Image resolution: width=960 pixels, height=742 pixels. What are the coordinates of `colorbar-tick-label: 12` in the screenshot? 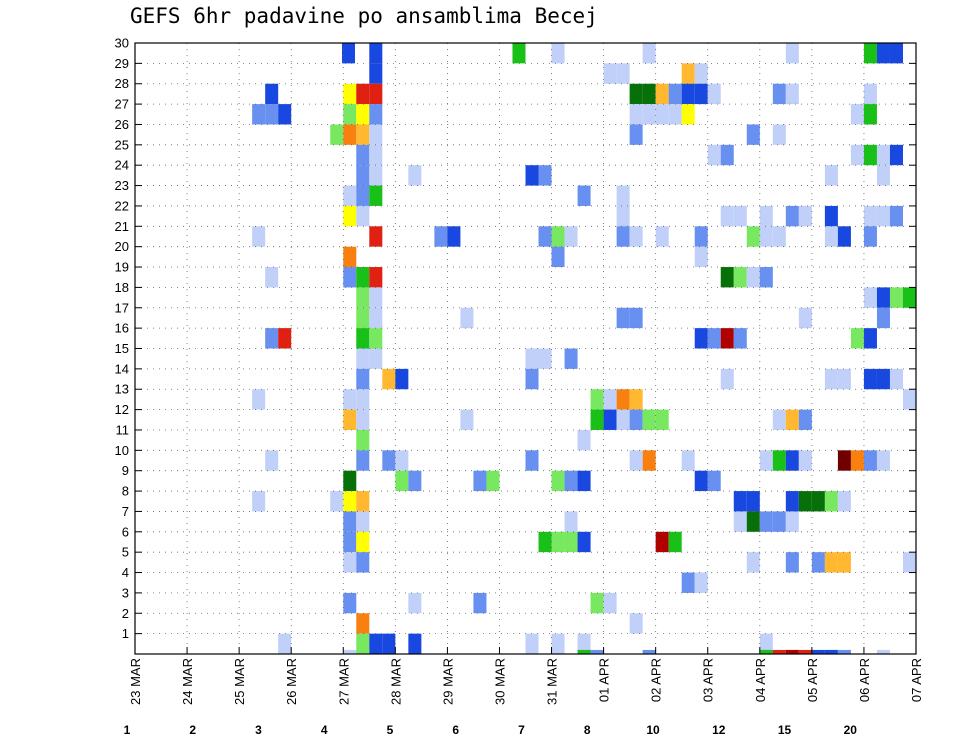 It's located at (719, 730).